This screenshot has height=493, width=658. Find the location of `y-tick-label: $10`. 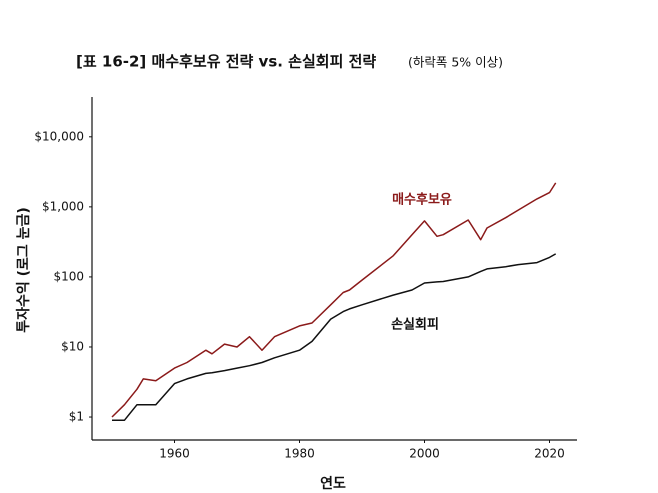

y-tick-label: $10 is located at coordinates (72, 346).